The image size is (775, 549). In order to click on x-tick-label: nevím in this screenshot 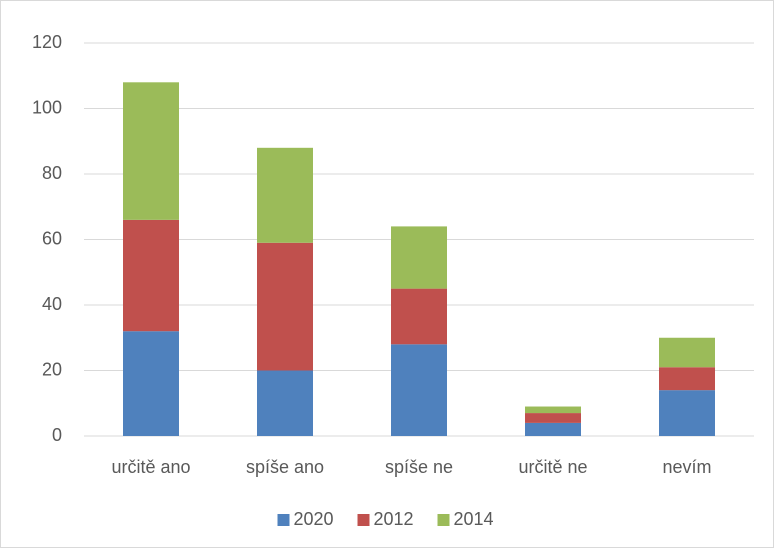, I will do `click(686, 467)`.